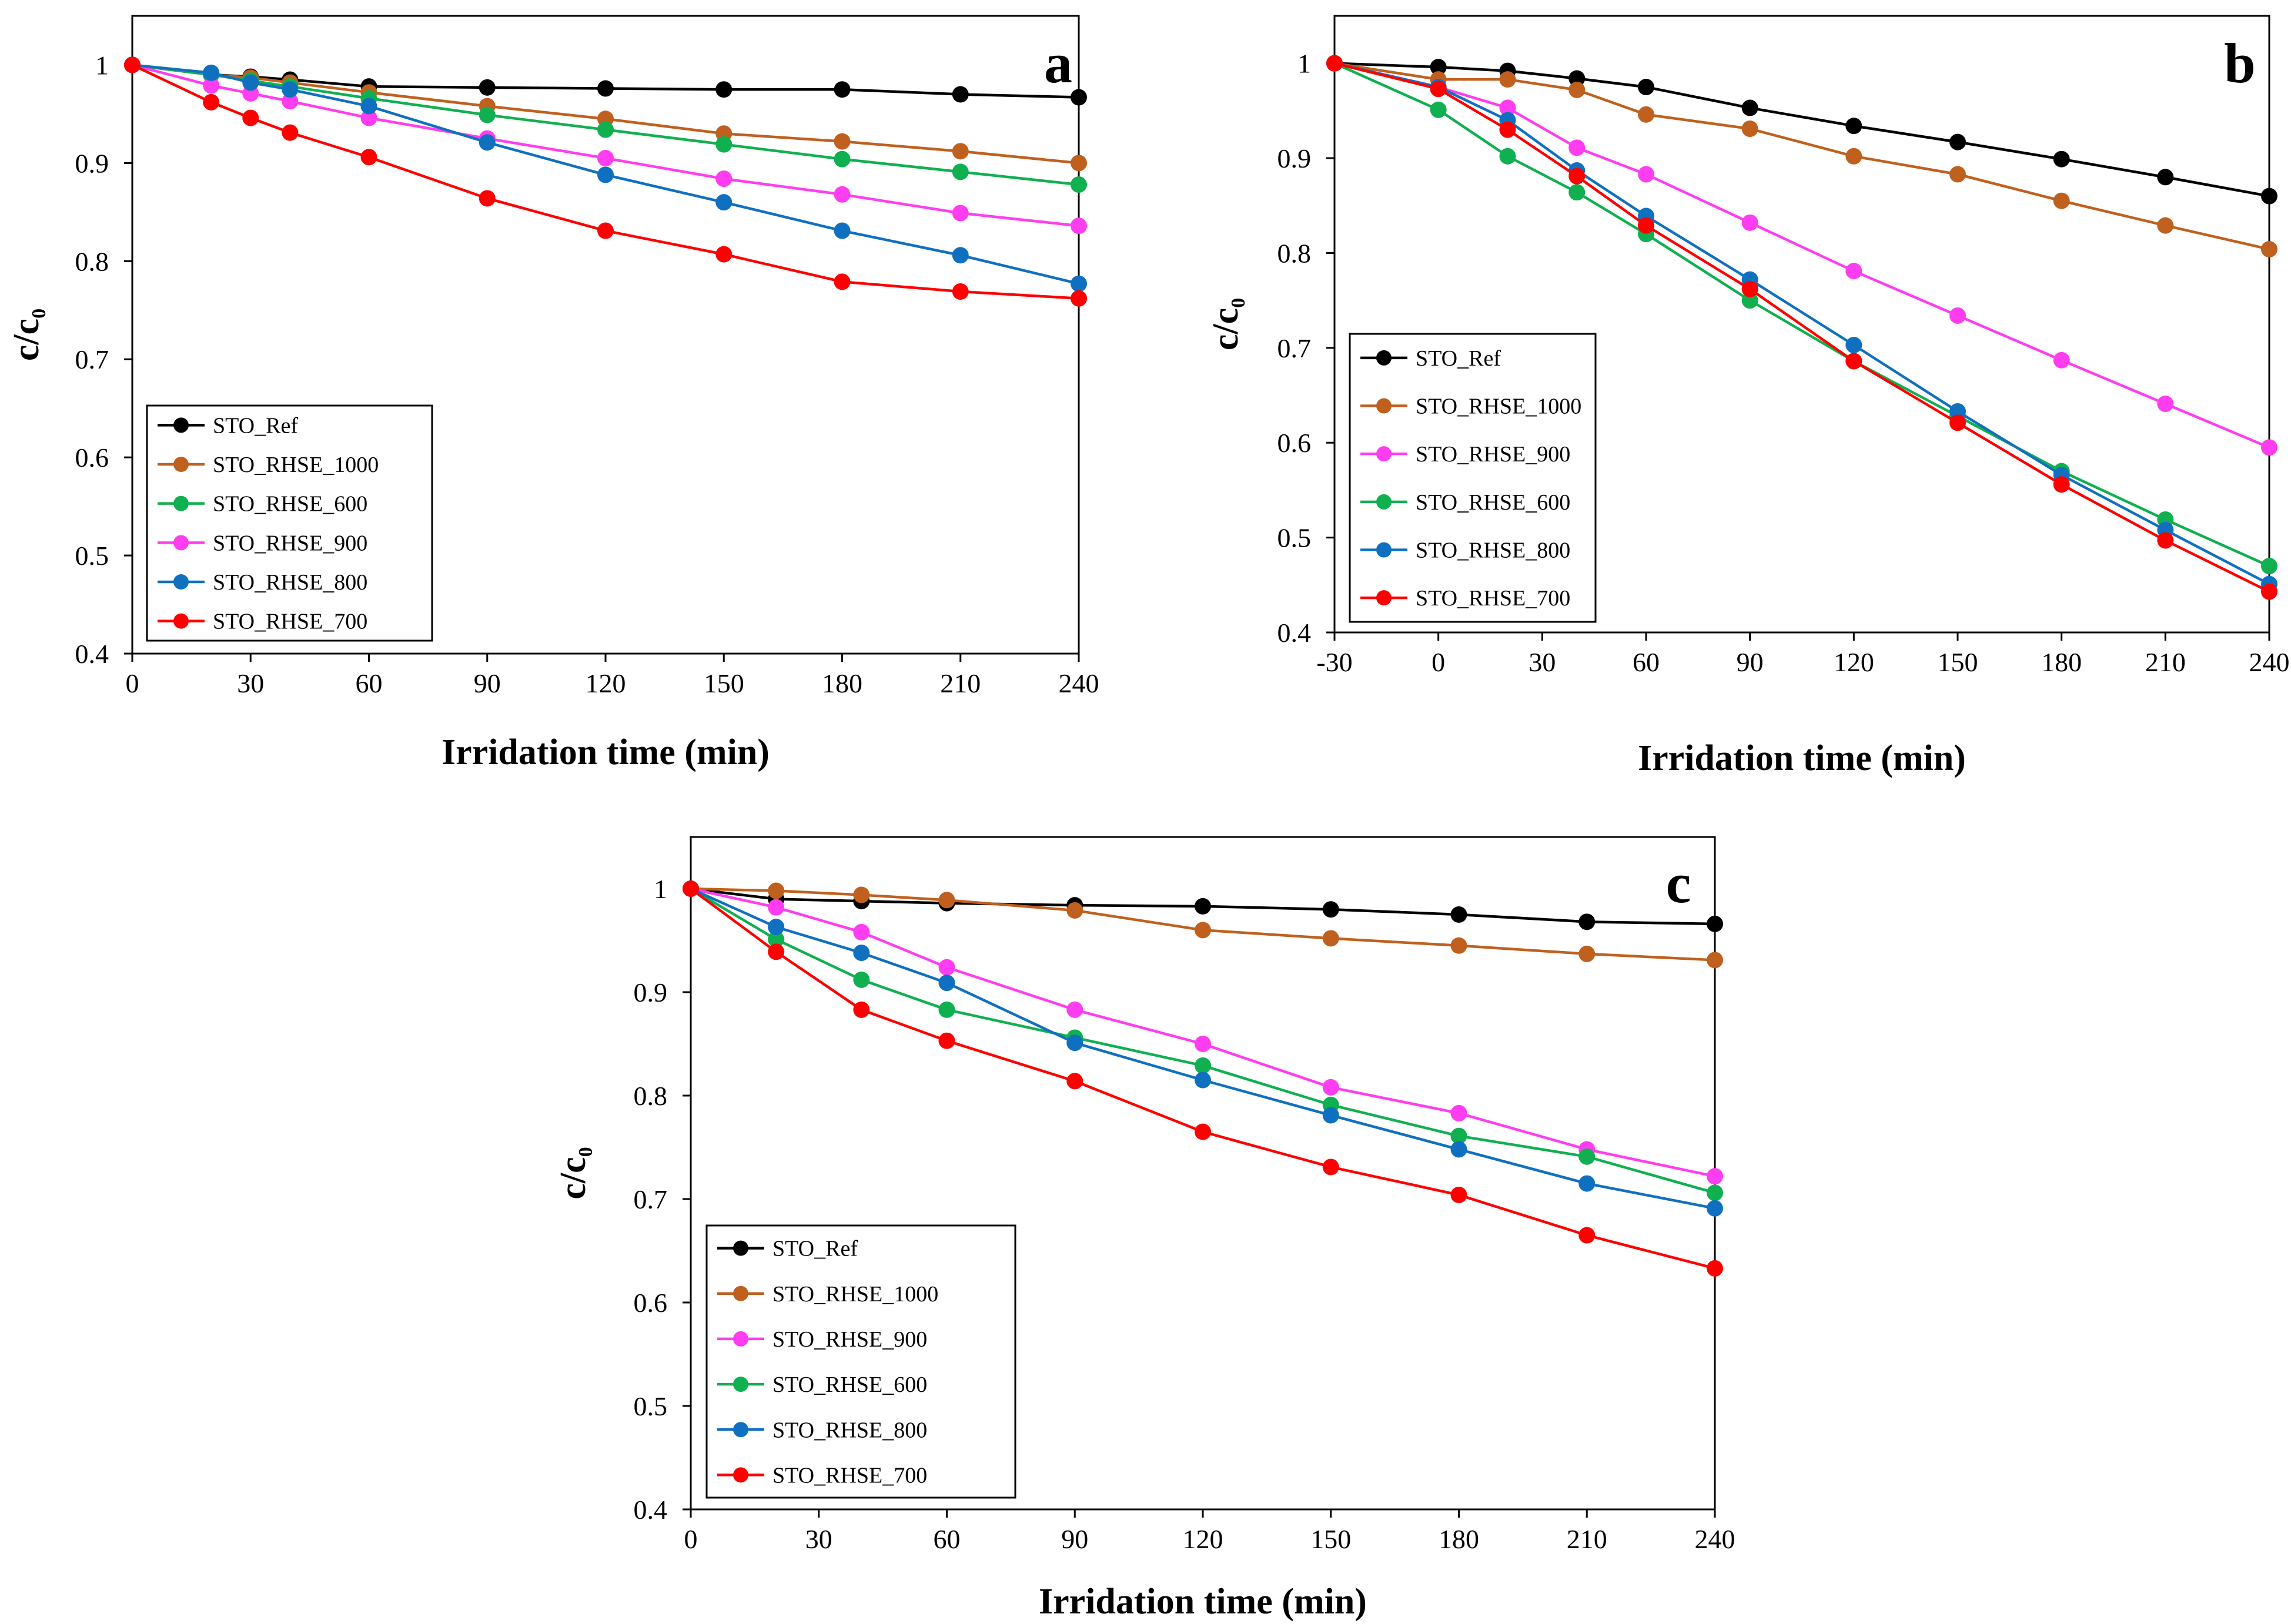 The height and width of the screenshot is (1624, 2291). I want to click on panel-letter: c, so click(1679, 884).